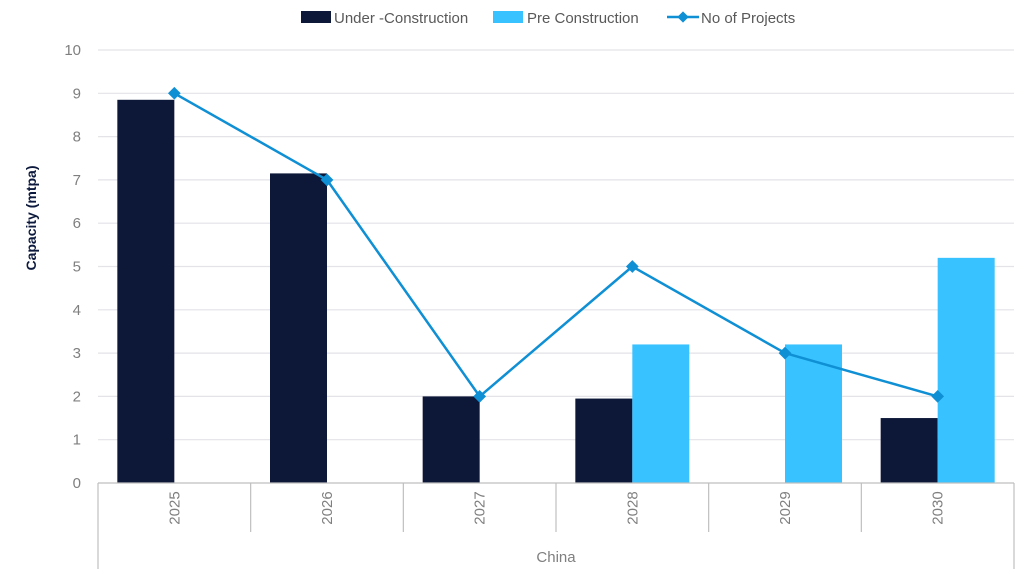 Image resolution: width=1024 pixels, height=576 pixels. I want to click on y-axis-label: Capacity (mtpa), so click(31, 217).